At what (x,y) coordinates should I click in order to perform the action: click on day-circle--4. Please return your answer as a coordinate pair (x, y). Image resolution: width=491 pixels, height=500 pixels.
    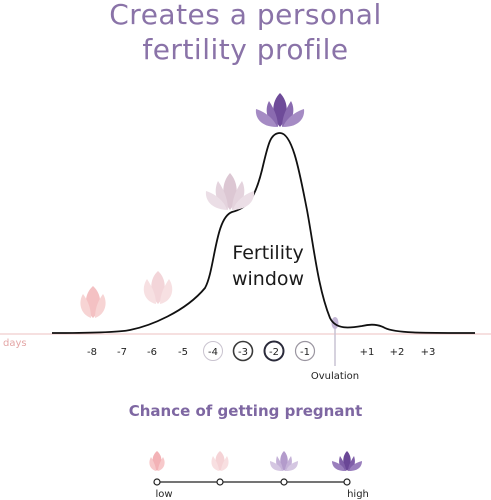
    Looking at the image, I should click on (213, 351).